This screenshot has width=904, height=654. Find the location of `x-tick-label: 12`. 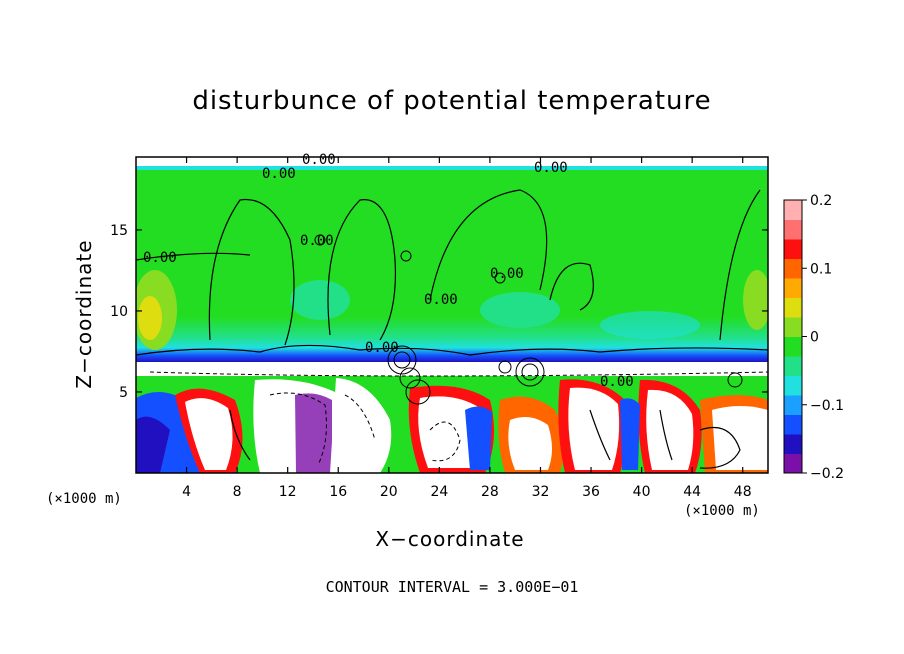

x-tick-label: 12 is located at coordinates (288, 492).